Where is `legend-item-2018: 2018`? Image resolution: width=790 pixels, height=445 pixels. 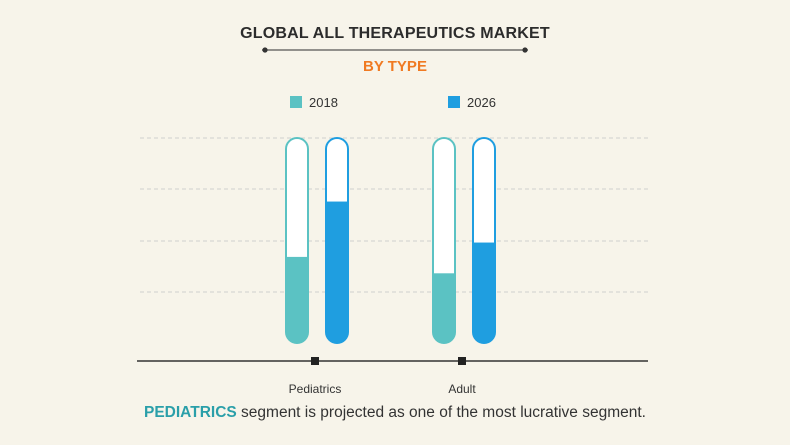
legend-item-2018: 2018 is located at coordinates (314, 102).